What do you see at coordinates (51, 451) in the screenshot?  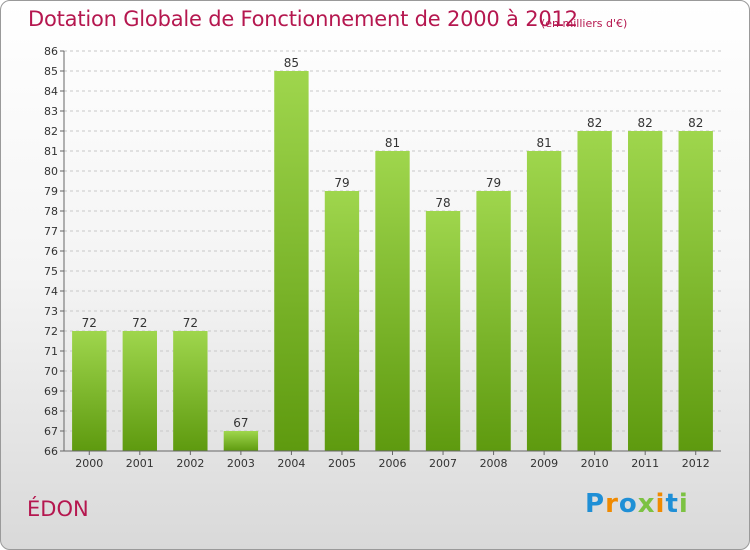 I see `y-tick-label: 66` at bounding box center [51, 451].